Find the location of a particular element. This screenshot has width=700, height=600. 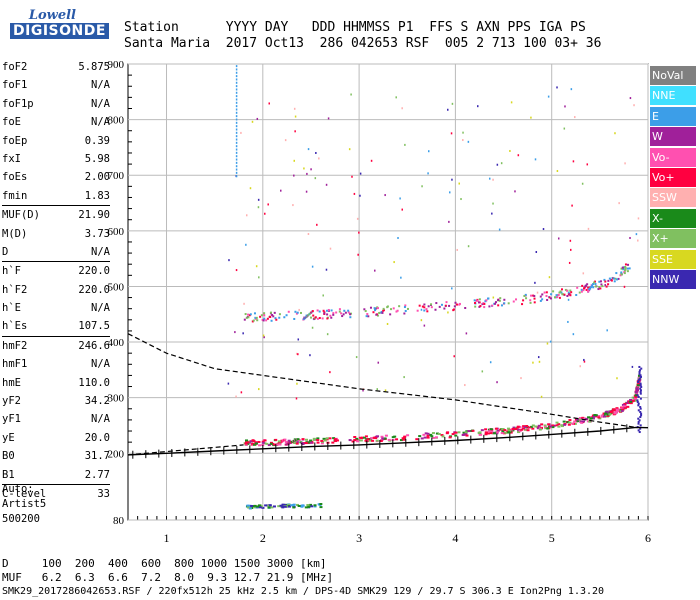

x-tick-label: 1 is located at coordinates (167, 538).